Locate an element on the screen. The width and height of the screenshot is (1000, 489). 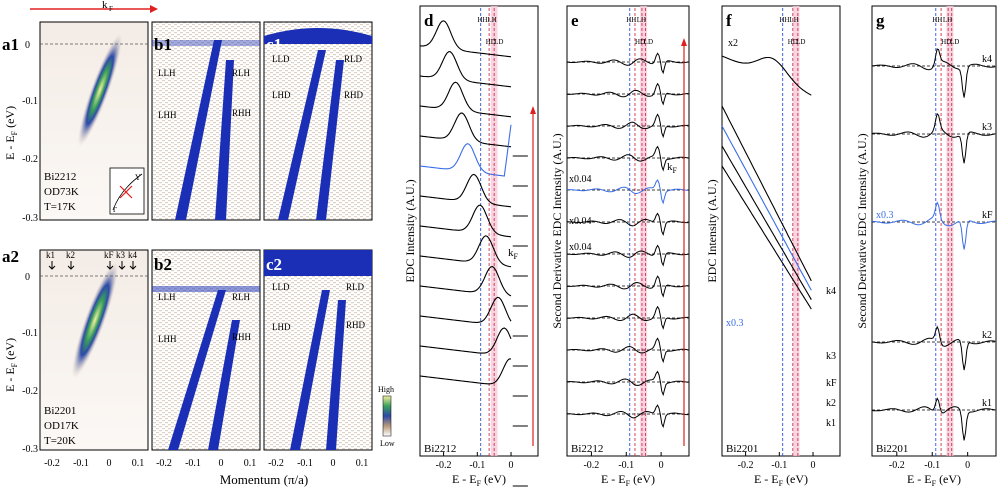
b2-xtick: -0.2 is located at coordinates (164, 463).